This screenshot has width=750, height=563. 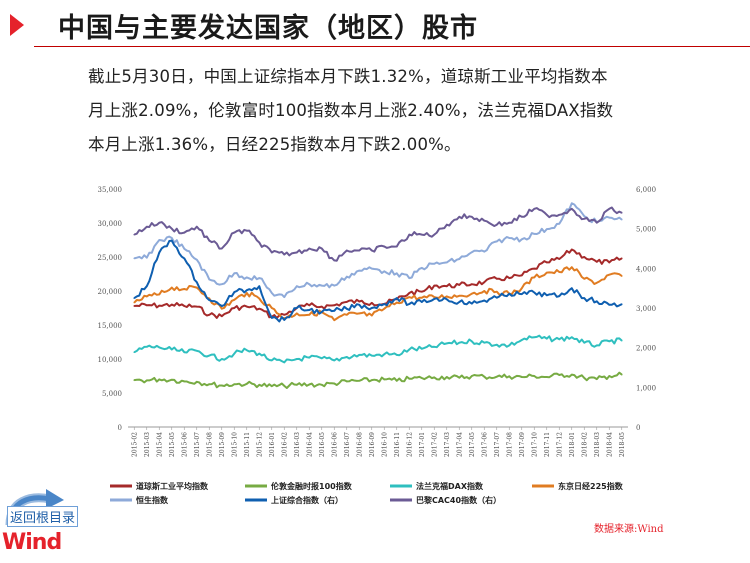 I want to click on x-tick-label: 2016-03, so click(x=297, y=444).